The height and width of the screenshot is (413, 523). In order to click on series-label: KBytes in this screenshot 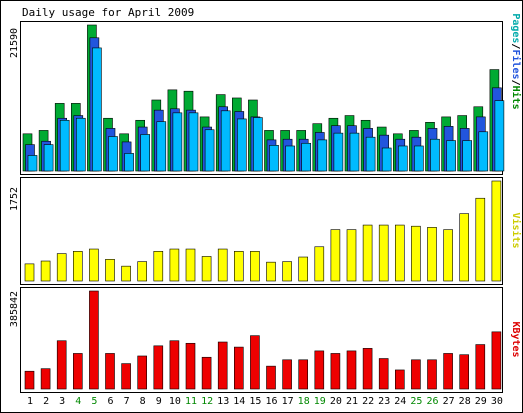, I will do `click(515, 339)`.